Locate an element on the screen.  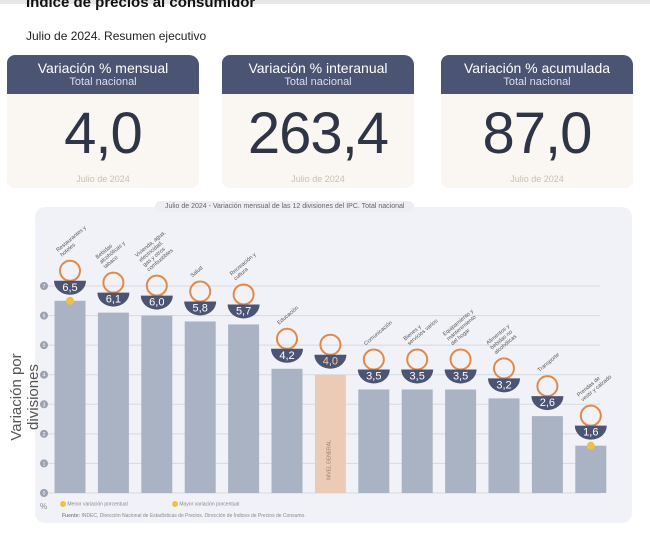
y-tick-label: 4 is located at coordinates (44, 376).